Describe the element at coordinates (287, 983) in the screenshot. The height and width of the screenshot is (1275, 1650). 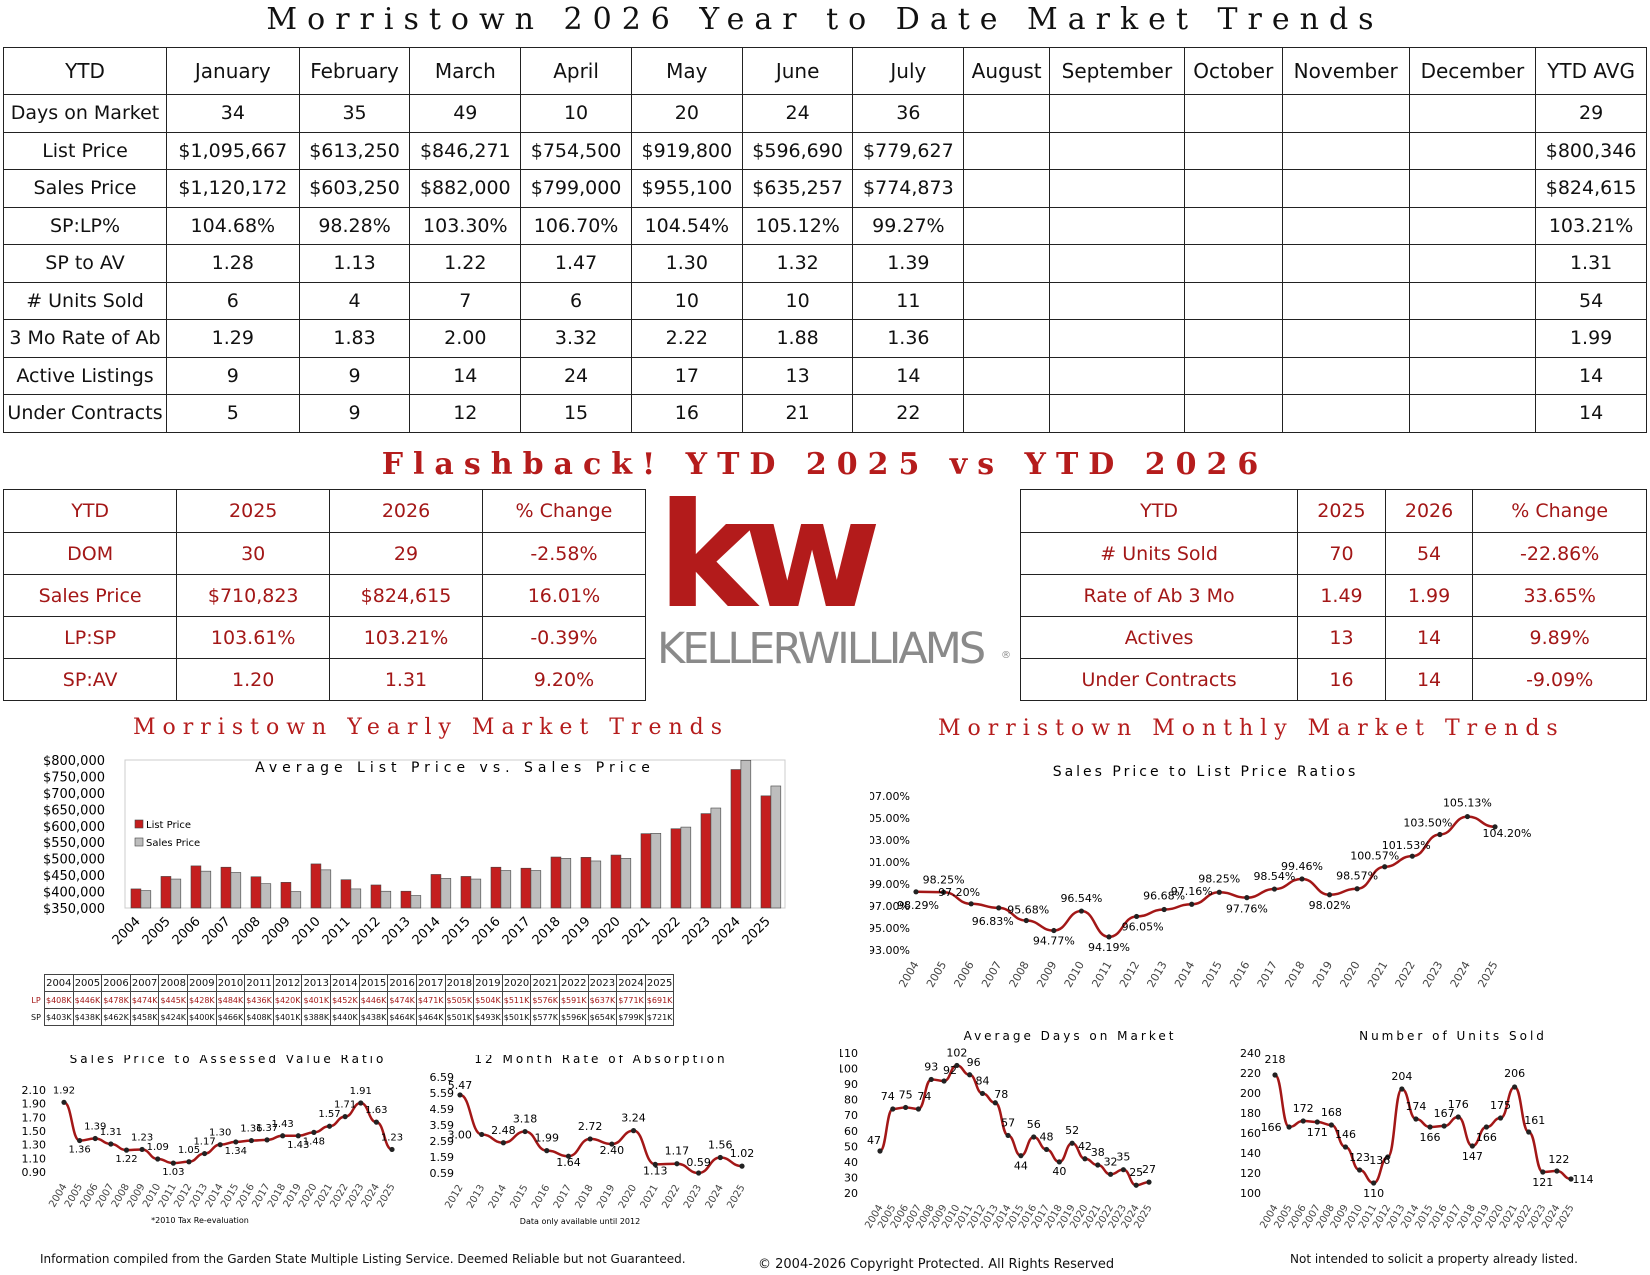
I see `yearly-table-year: 2012` at that location.